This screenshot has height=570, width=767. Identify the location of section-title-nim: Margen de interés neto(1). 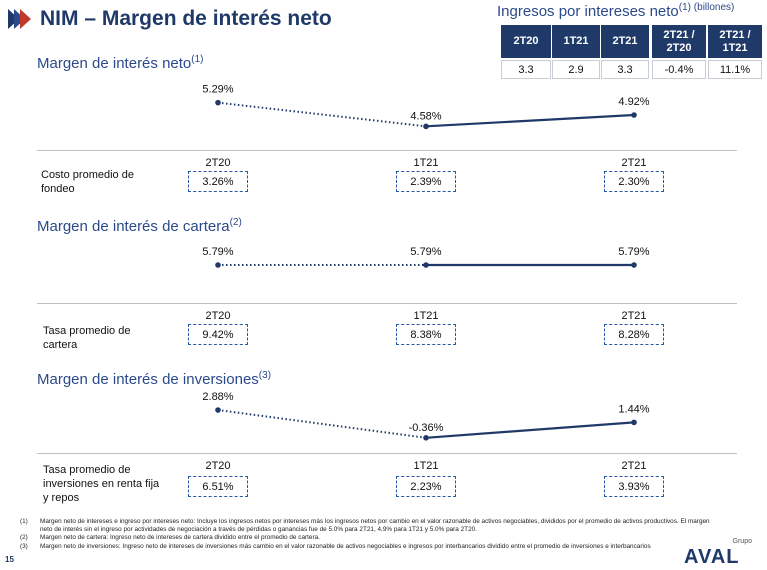
(120, 63).